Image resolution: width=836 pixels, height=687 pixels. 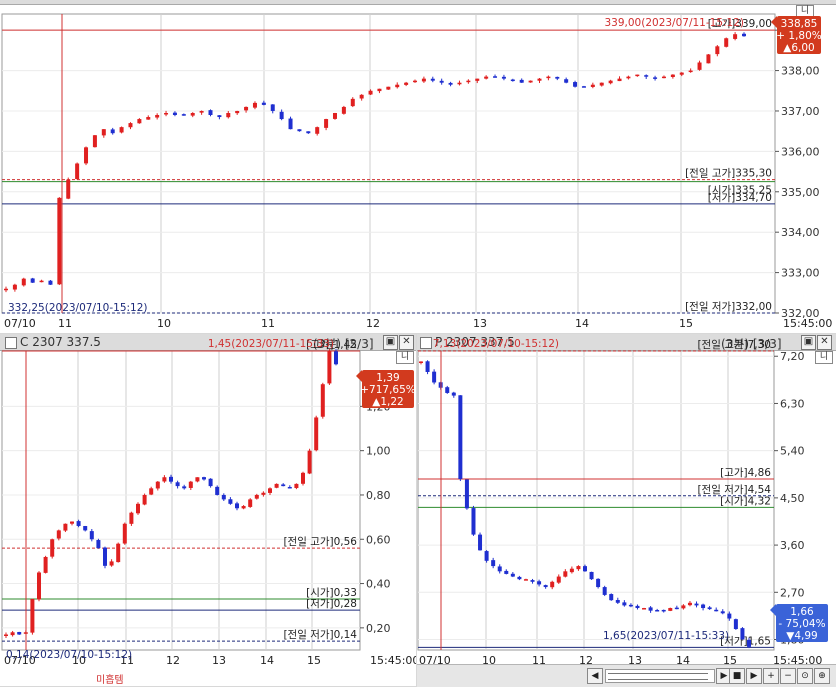 What do you see at coordinates (127, 659) in the screenshot?
I see `x-tick-label-2: 11` at bounding box center [127, 659].